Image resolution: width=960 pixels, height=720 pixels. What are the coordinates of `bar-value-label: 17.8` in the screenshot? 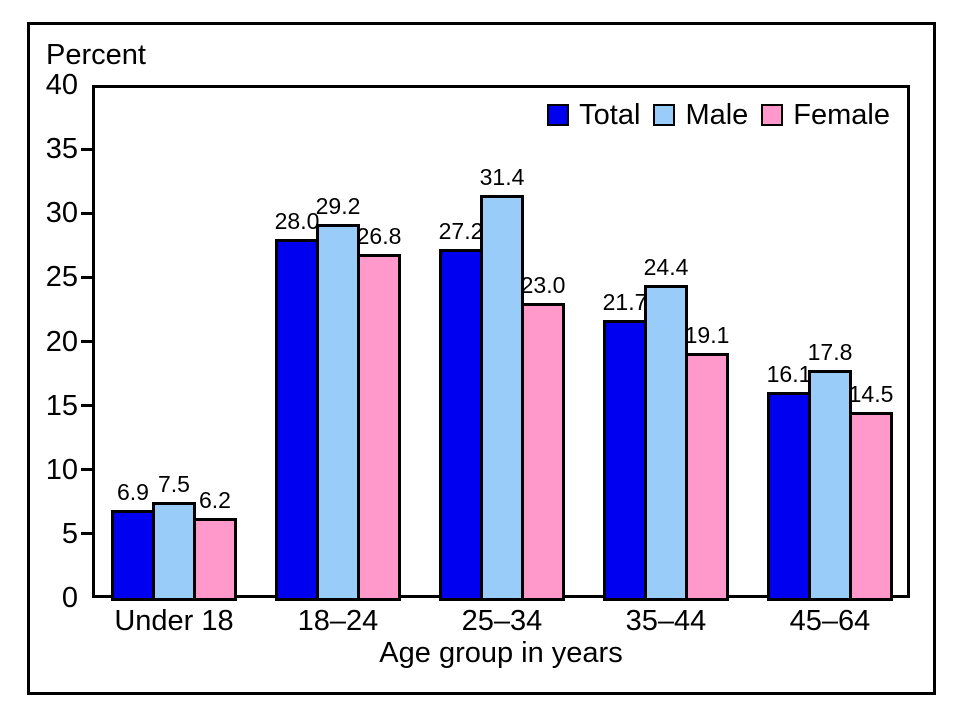 It's located at (830, 351).